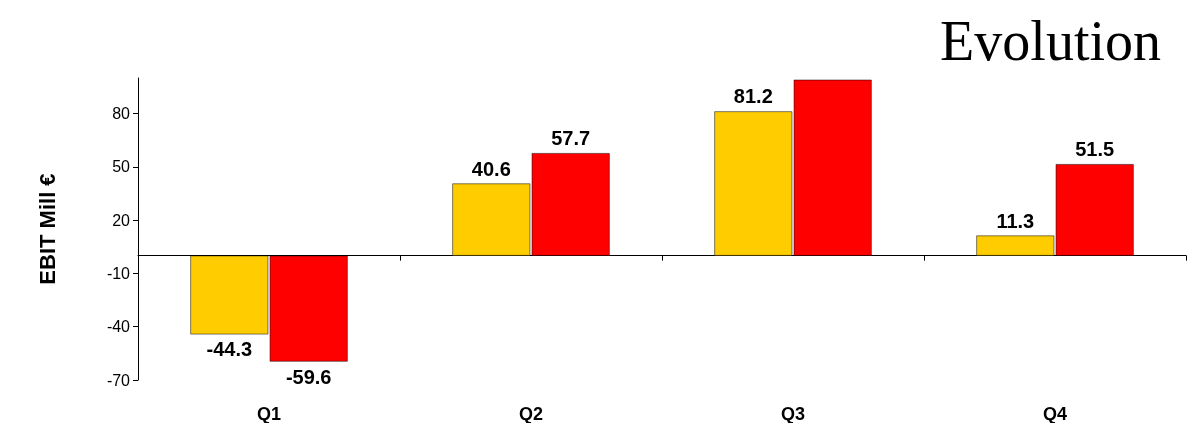 Image resolution: width=1204 pixels, height=431 pixels. I want to click on y-tick-label: -10, so click(118, 273).